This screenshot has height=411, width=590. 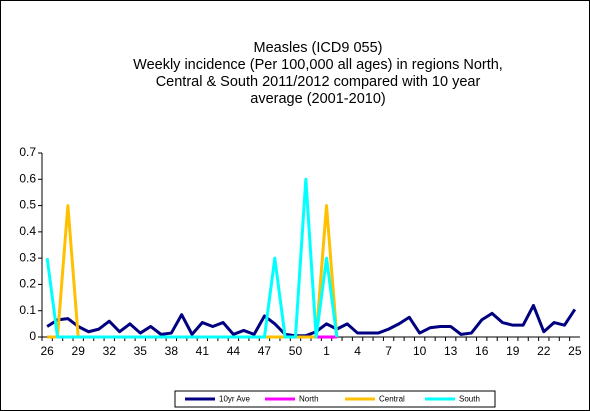 What do you see at coordinates (265, 351) in the screenshot?
I see `x-tick-label: 47` at bounding box center [265, 351].